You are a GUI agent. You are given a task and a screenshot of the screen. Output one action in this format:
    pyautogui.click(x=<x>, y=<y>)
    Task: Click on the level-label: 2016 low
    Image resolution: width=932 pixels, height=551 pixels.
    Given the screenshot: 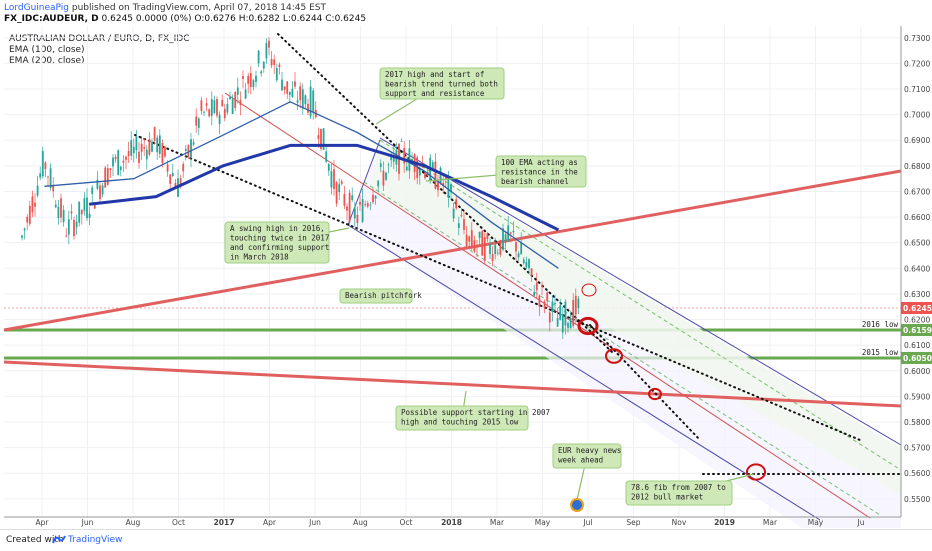 What is the action you would take?
    pyautogui.click(x=880, y=324)
    